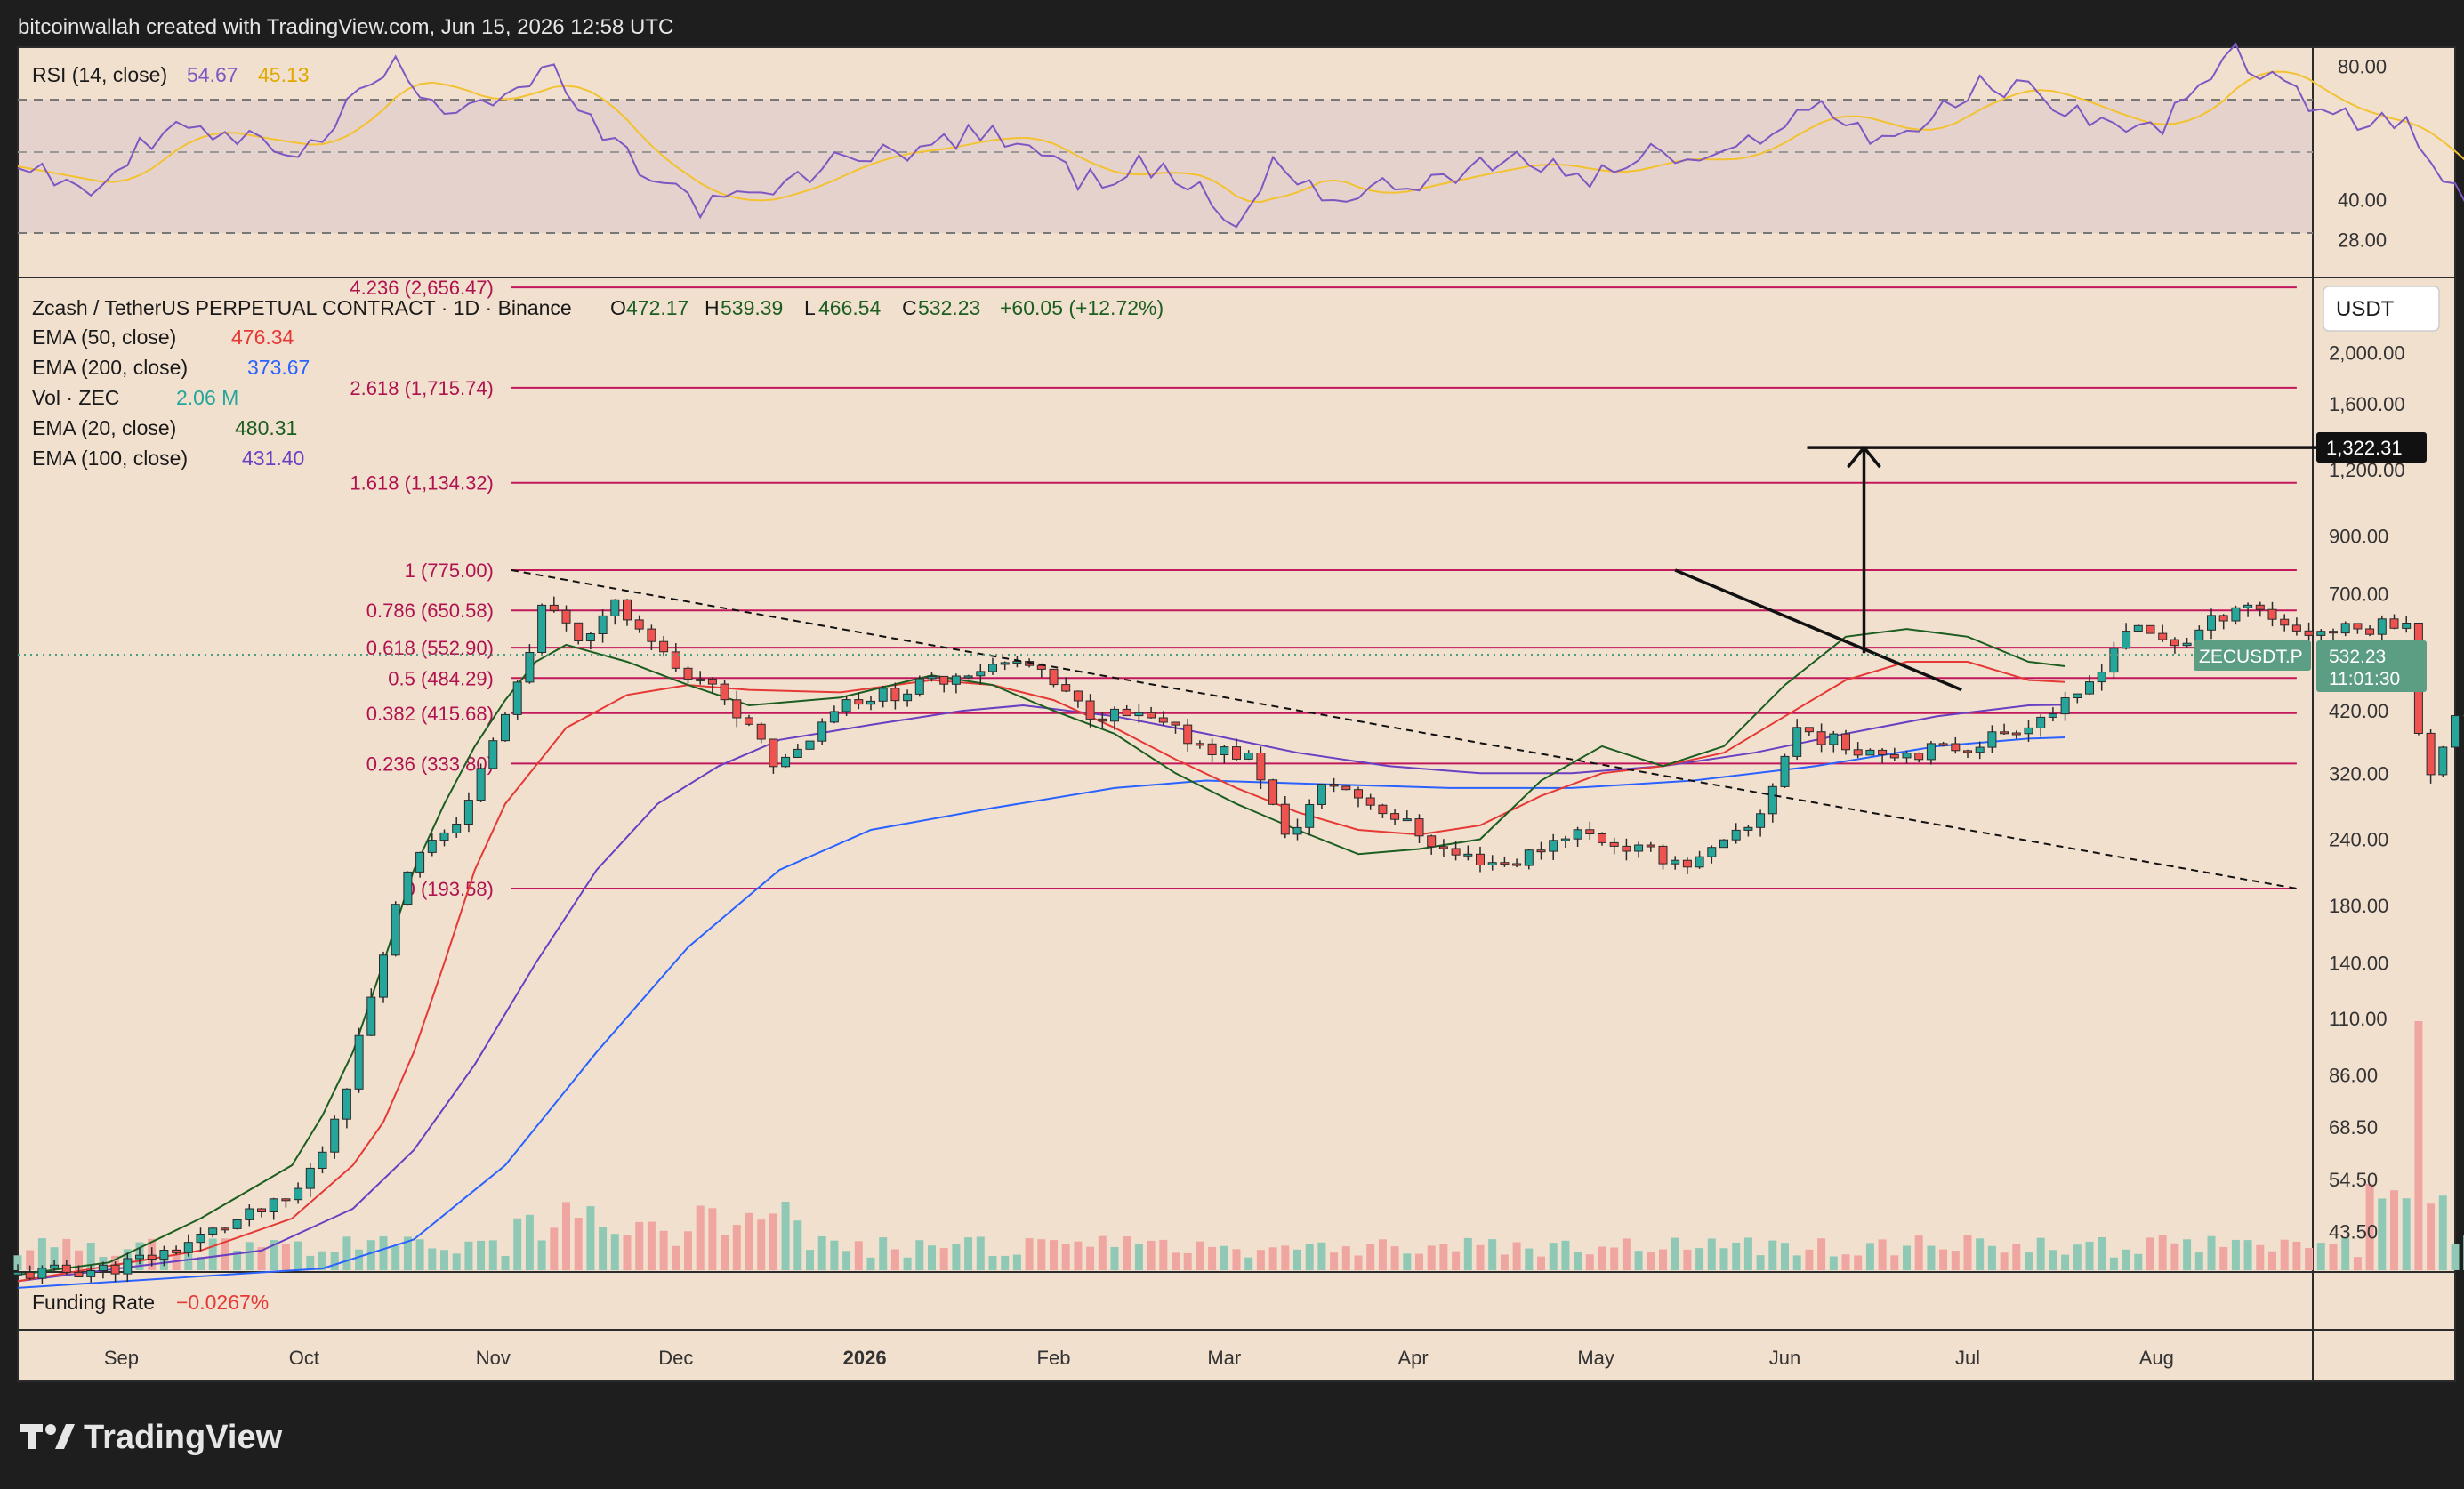 Image resolution: width=2464 pixels, height=1489 pixels. What do you see at coordinates (430, 648) in the screenshot?
I see `fib-label: 0.618 (552.90)` at bounding box center [430, 648].